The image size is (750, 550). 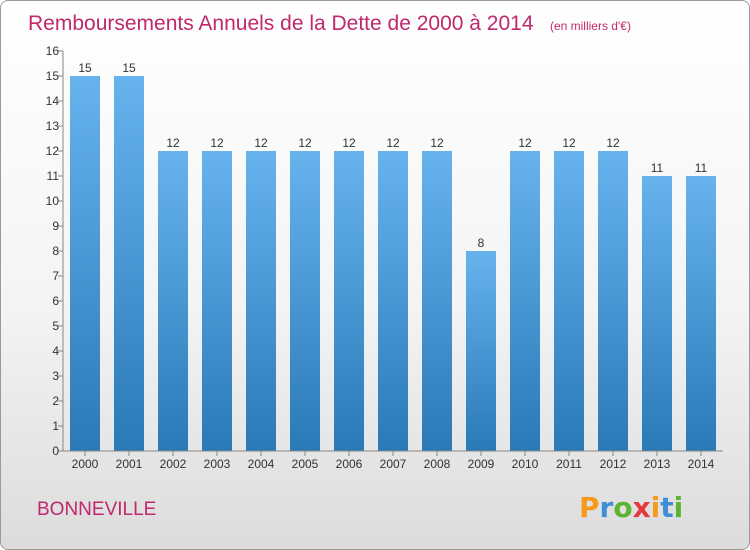 What do you see at coordinates (642, 507) in the screenshot?
I see `logo-letter: x` at bounding box center [642, 507].